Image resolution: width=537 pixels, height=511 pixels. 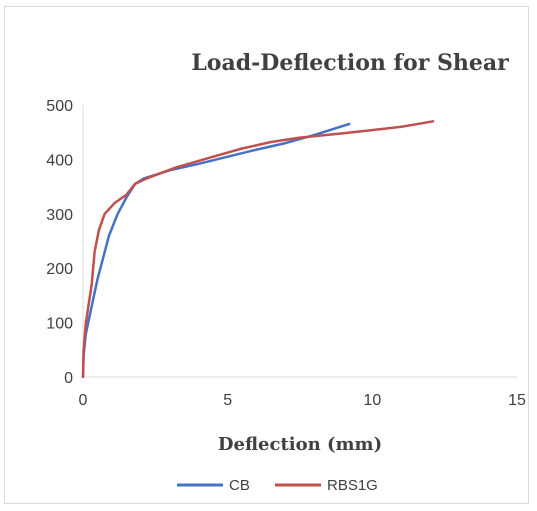 I want to click on x-tick-label: 10, so click(x=372, y=400).